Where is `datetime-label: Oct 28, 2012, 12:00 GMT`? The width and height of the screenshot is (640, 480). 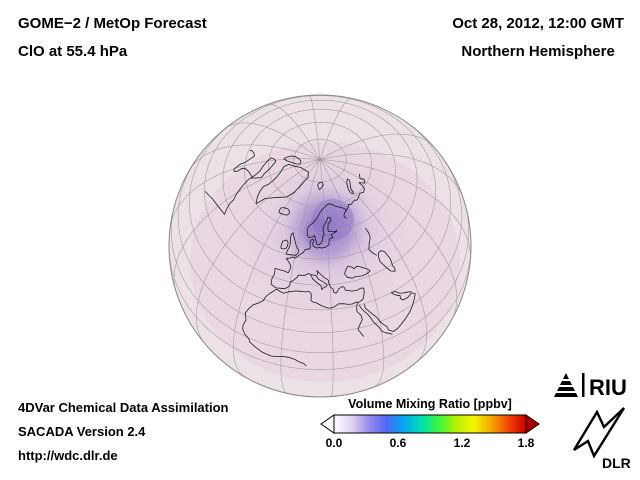 datetime-label: Oct 28, 2012, 12:00 GMT is located at coordinates (538, 23).